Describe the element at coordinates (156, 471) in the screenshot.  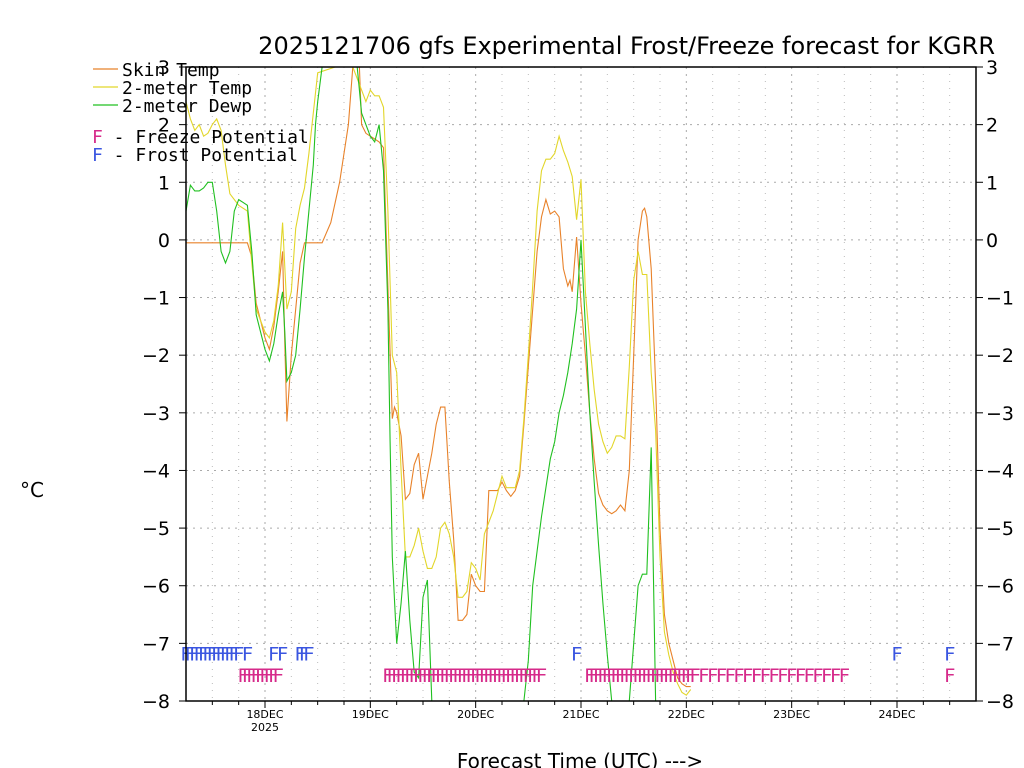
I see `y-tick-label-left: −4` at that location.